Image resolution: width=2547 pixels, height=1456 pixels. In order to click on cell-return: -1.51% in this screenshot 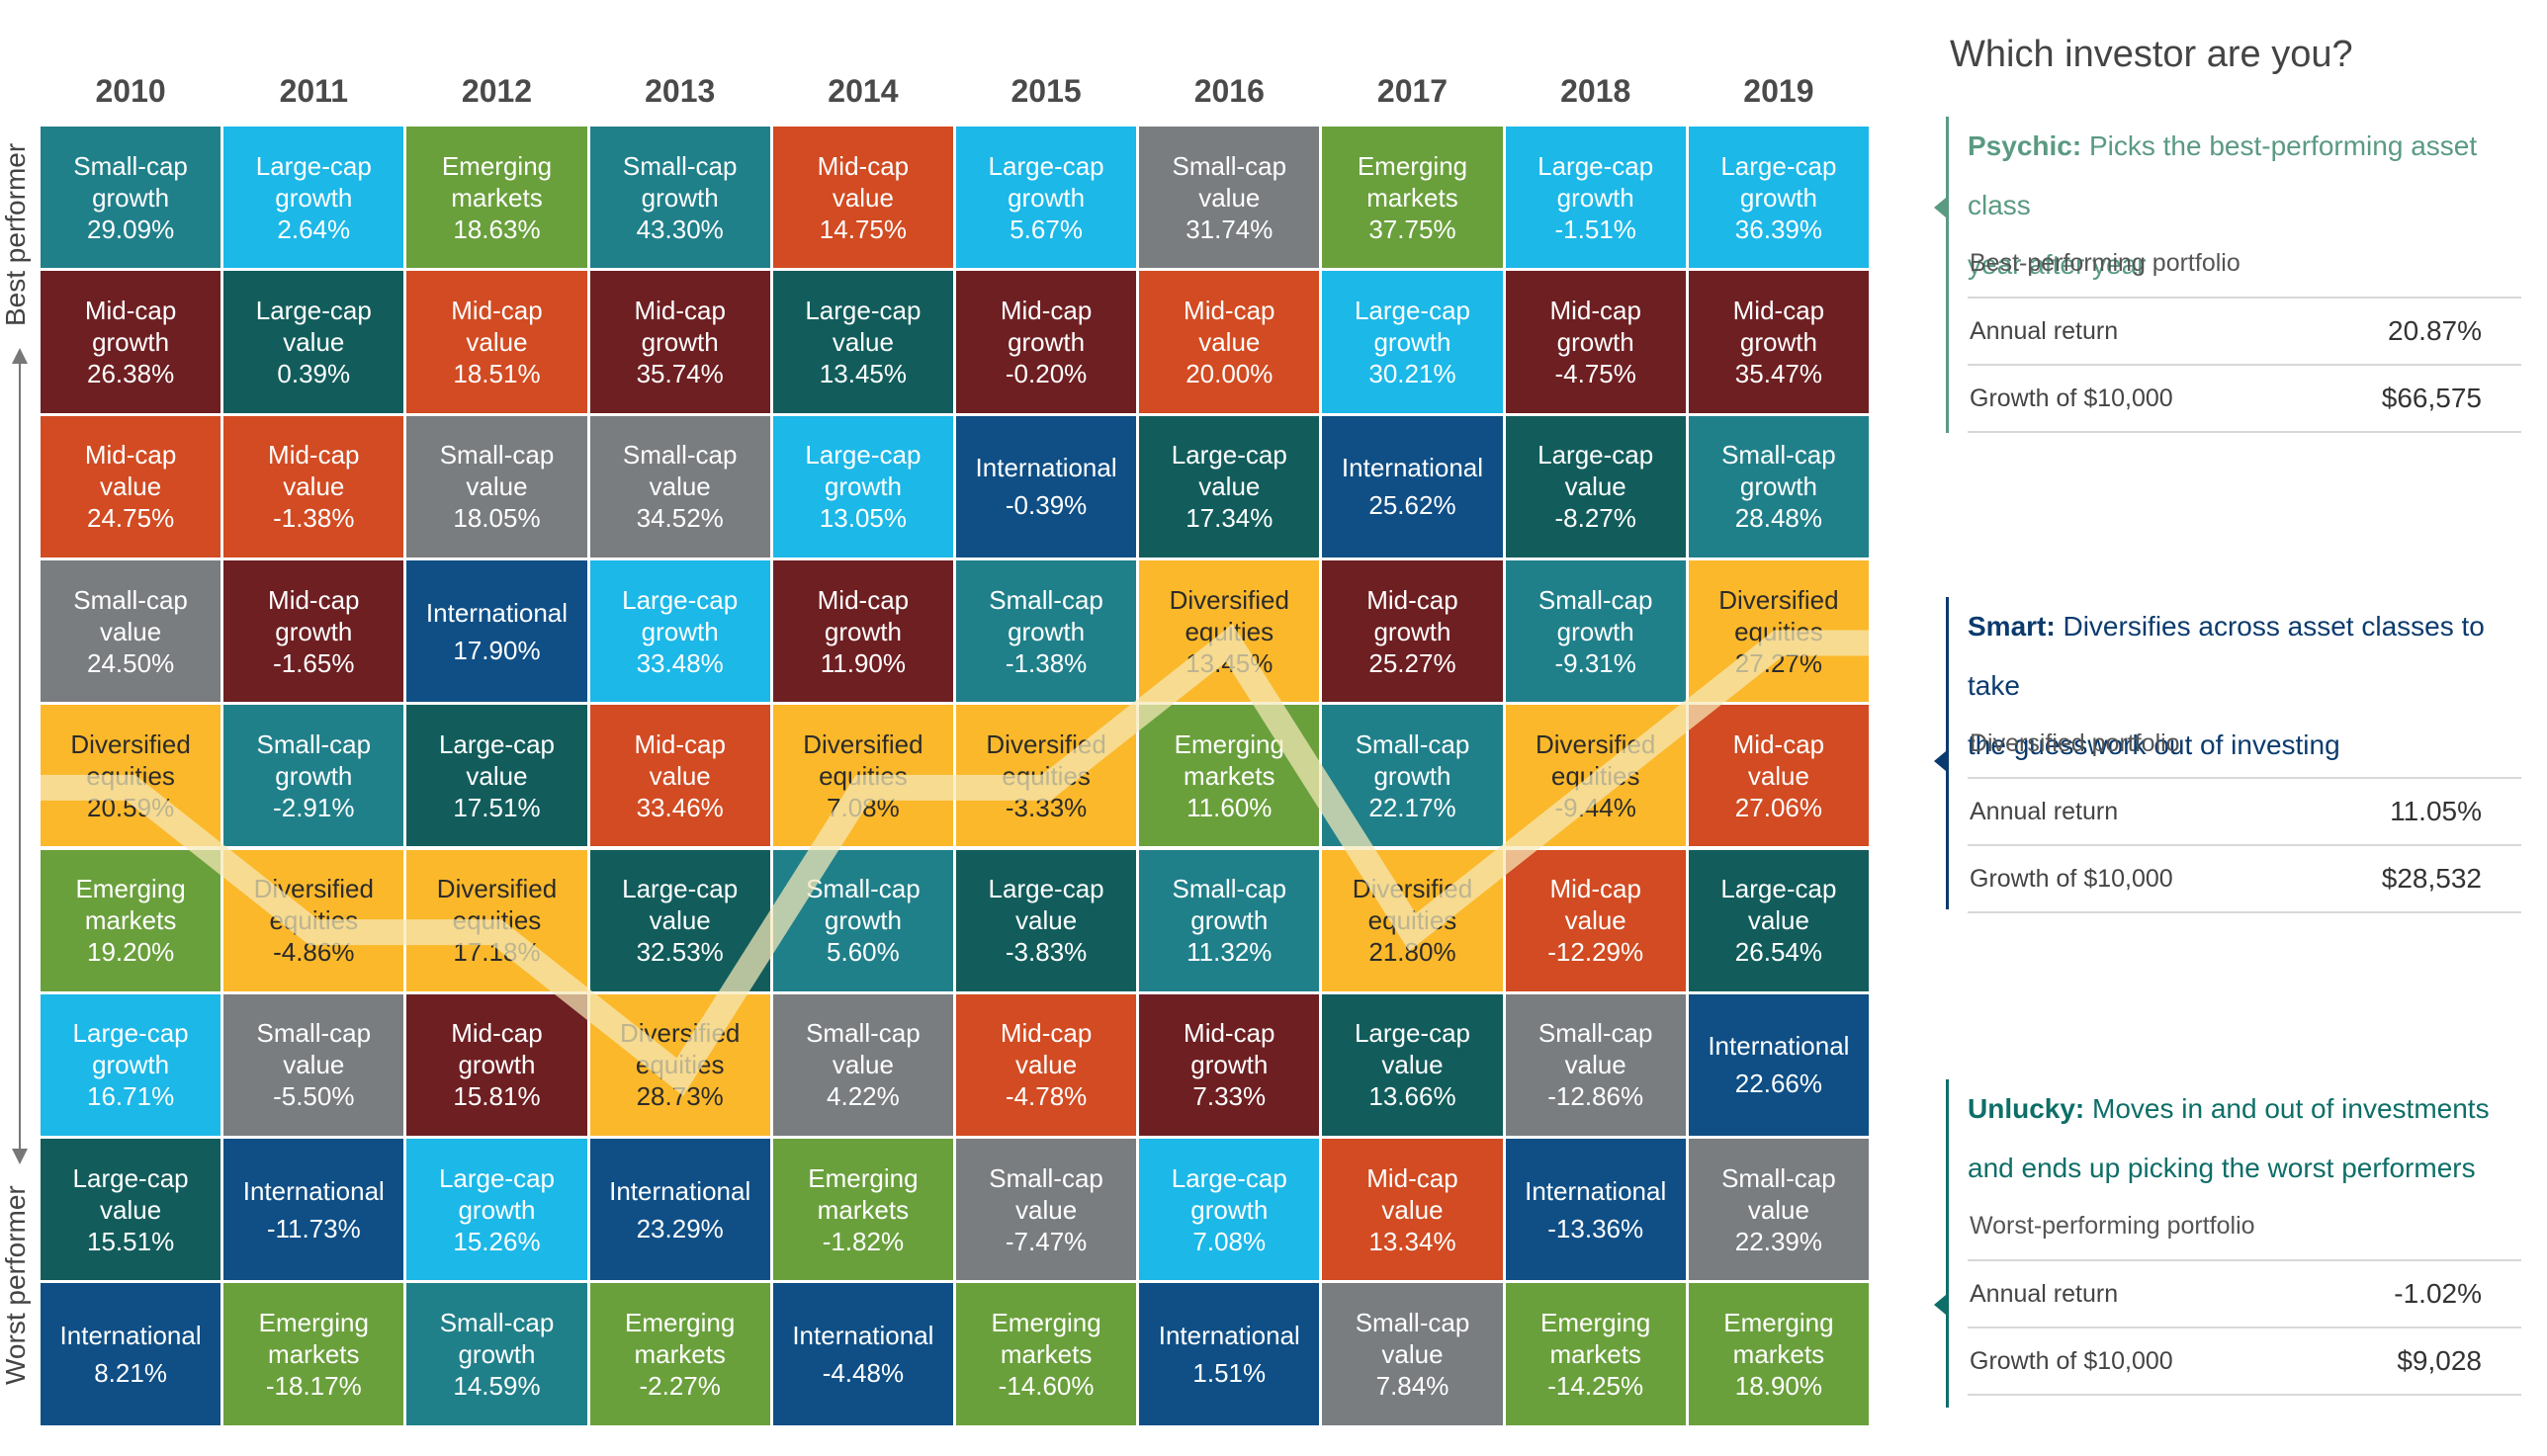, I will do `click(1595, 229)`.